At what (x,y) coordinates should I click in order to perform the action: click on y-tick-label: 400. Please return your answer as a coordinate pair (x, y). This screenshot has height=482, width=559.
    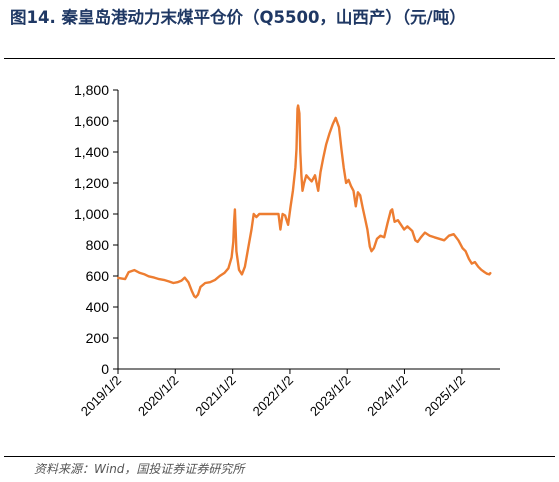
    Looking at the image, I should click on (98, 307).